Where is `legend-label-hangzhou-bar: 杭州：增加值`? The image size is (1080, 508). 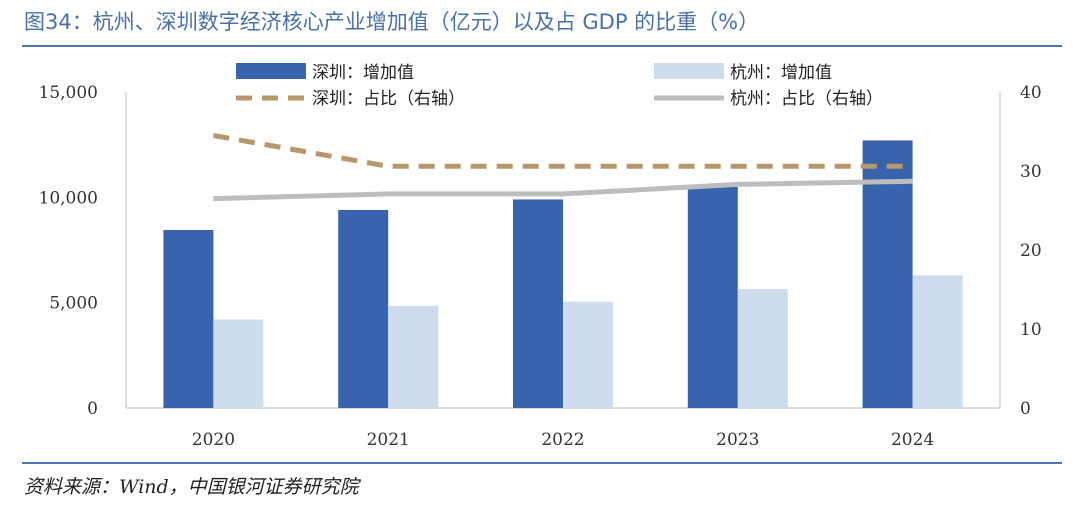 legend-label-hangzhou-bar: 杭州：增加值 is located at coordinates (781, 73).